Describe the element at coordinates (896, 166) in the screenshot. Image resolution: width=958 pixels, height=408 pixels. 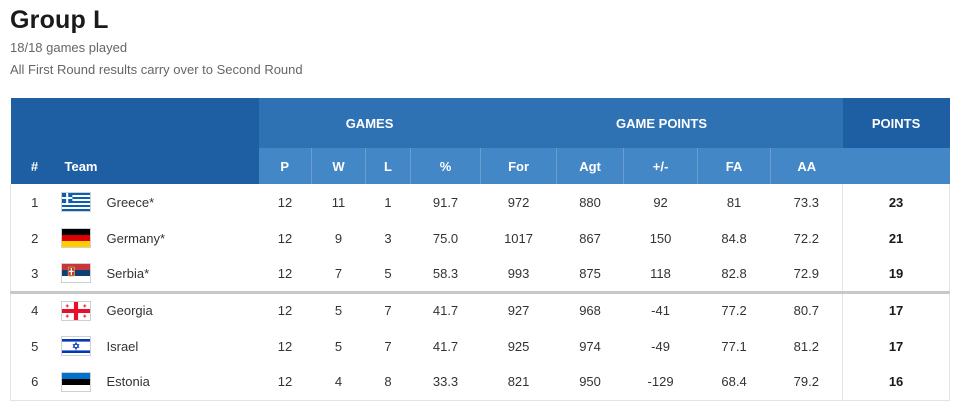
I see `col-points-header` at that location.